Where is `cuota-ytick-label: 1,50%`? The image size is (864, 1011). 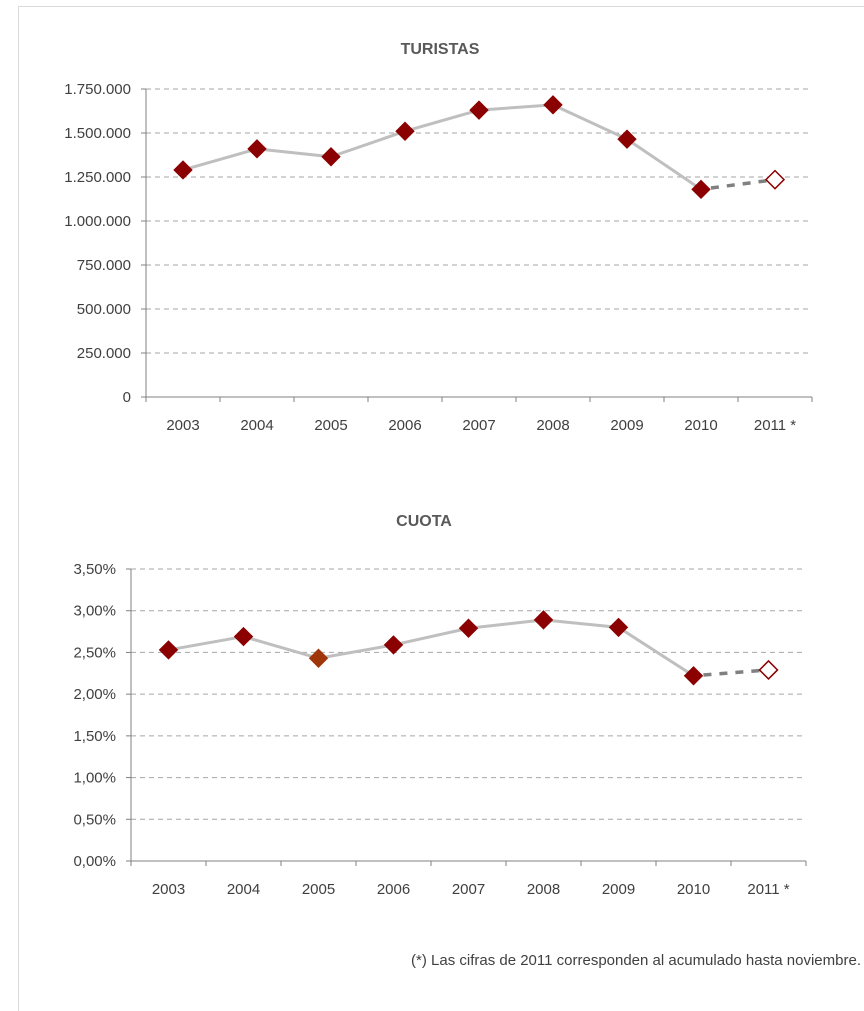
cuota-ytick-label: 1,50% is located at coordinates (94, 736).